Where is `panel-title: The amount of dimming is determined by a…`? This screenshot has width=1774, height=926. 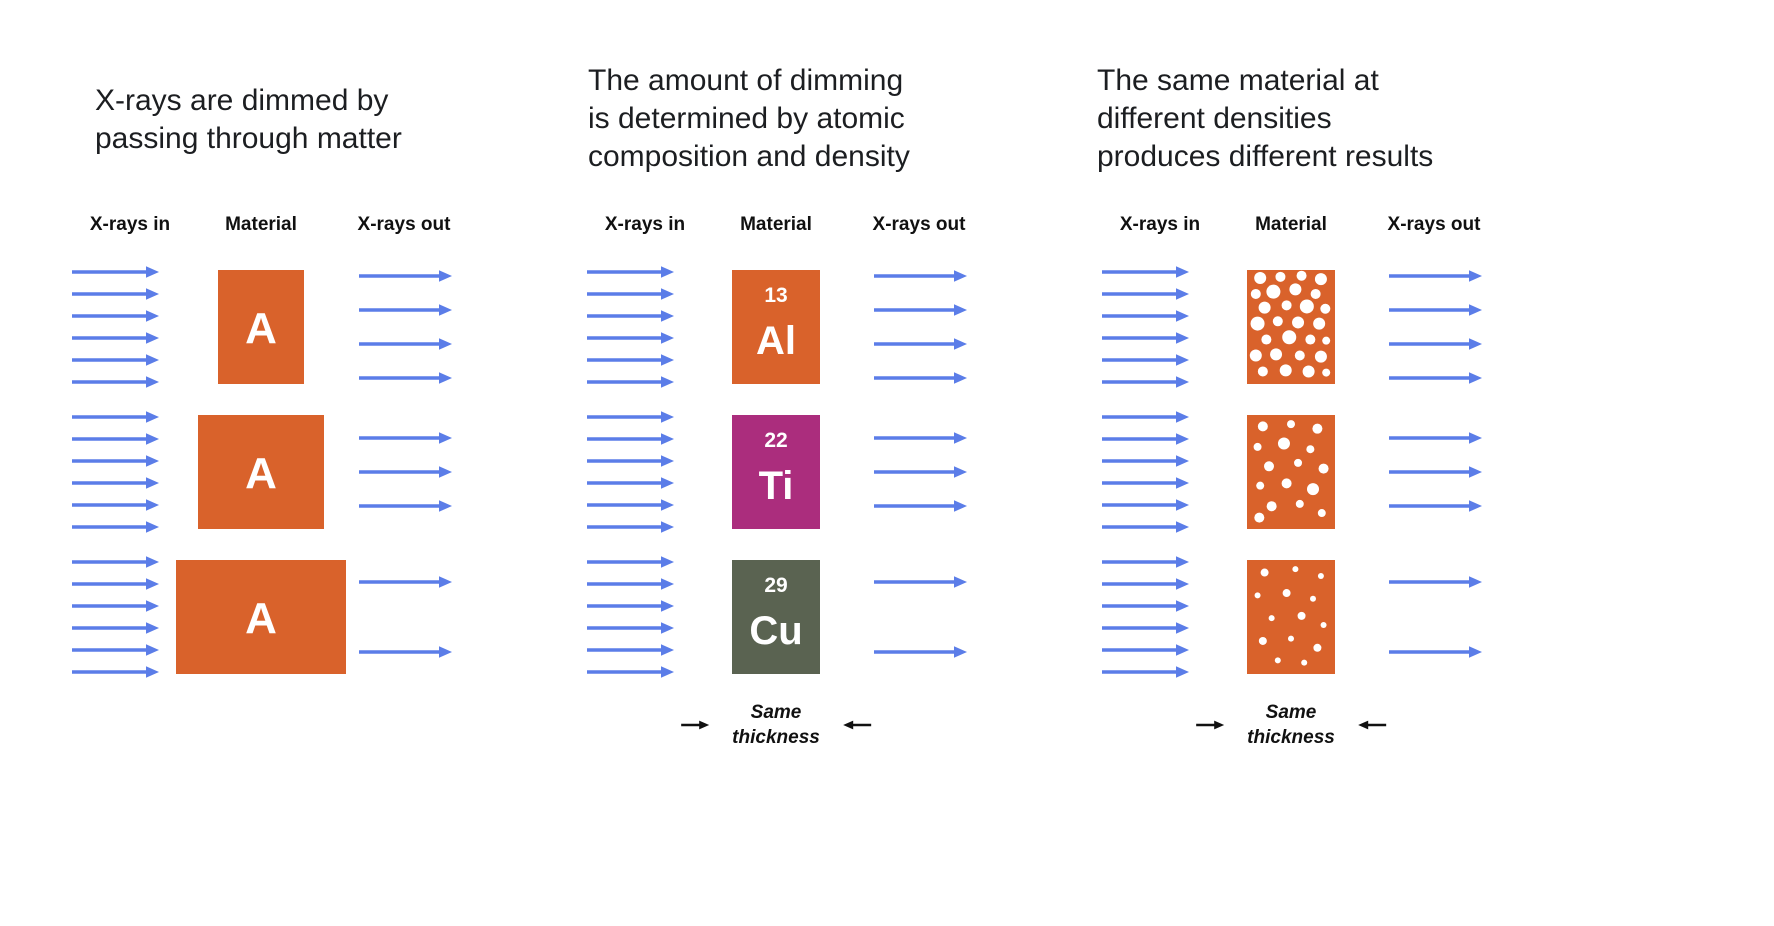
panel-title: The amount of dimming is determined by a… is located at coordinates (749, 118).